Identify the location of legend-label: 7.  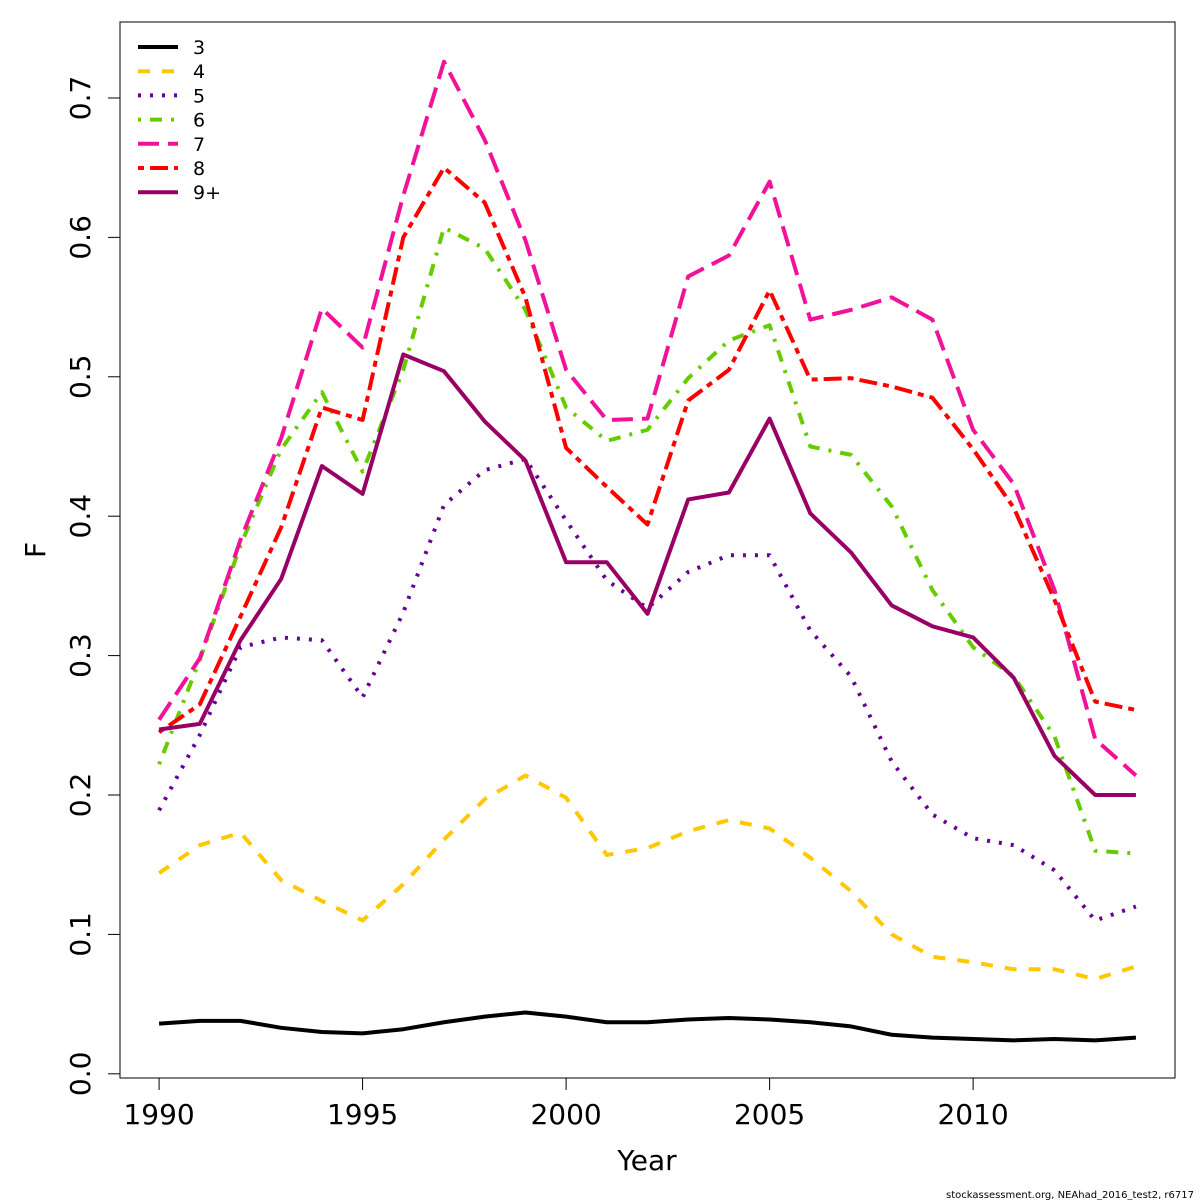
(199, 145).